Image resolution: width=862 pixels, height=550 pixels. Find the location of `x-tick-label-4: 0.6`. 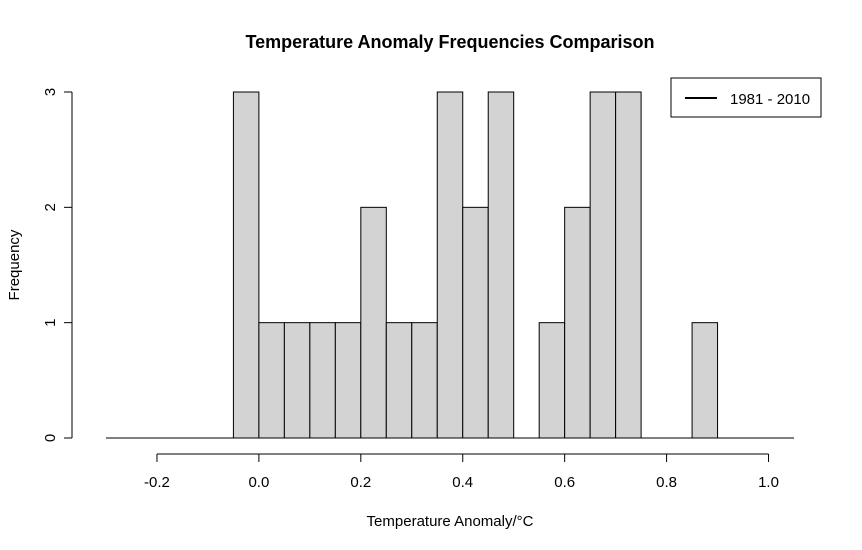

x-tick-label-4: 0.6 is located at coordinates (564, 482).